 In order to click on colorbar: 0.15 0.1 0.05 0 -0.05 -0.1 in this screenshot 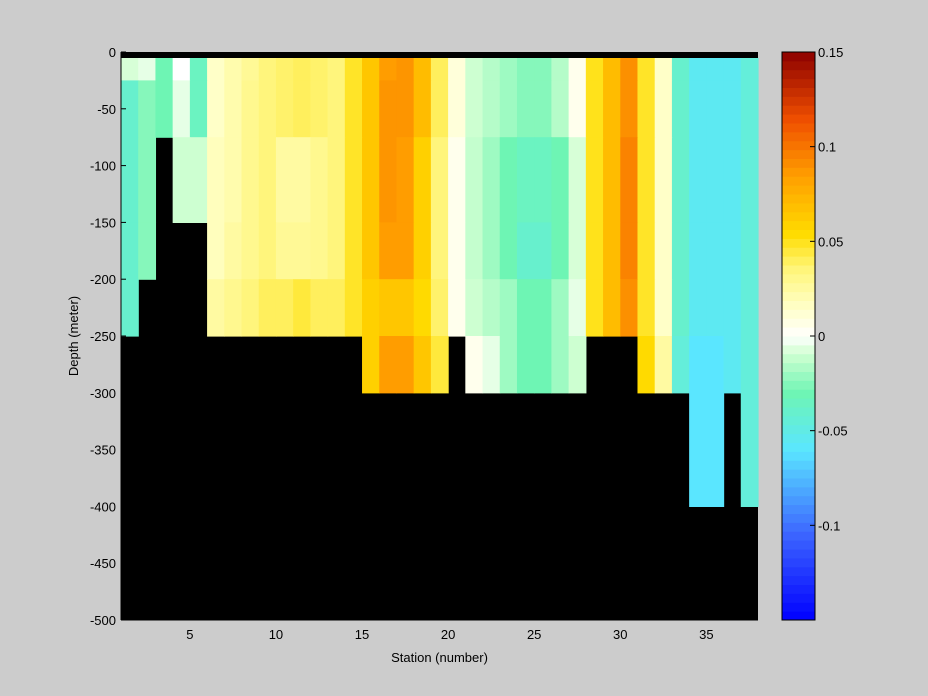, I will do `click(814, 333)`.